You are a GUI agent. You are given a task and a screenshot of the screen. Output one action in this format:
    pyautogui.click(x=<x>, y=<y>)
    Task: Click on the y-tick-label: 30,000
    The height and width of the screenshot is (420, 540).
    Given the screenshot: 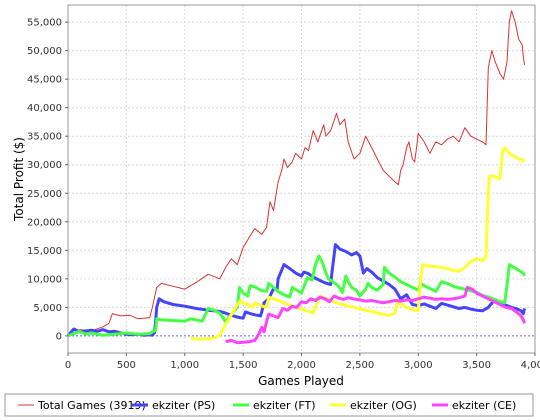 What is the action you would take?
    pyautogui.click(x=44, y=165)
    